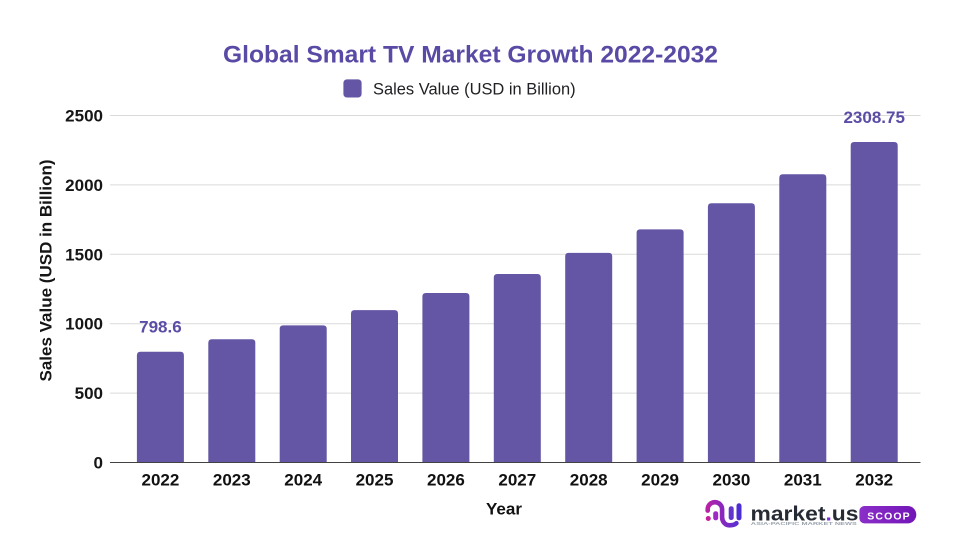 This screenshot has width=960, height=560. I want to click on svg-text: 2027, so click(517, 480).